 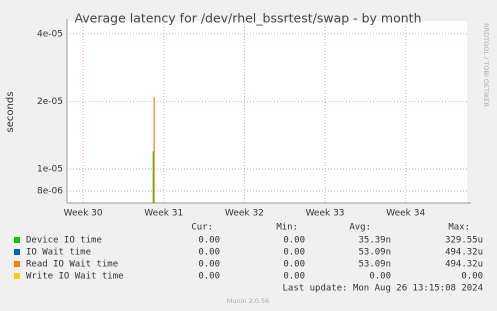 What do you see at coordinates (405, 214) in the screenshot?
I see `x-tick-label: Week 34` at bounding box center [405, 214].